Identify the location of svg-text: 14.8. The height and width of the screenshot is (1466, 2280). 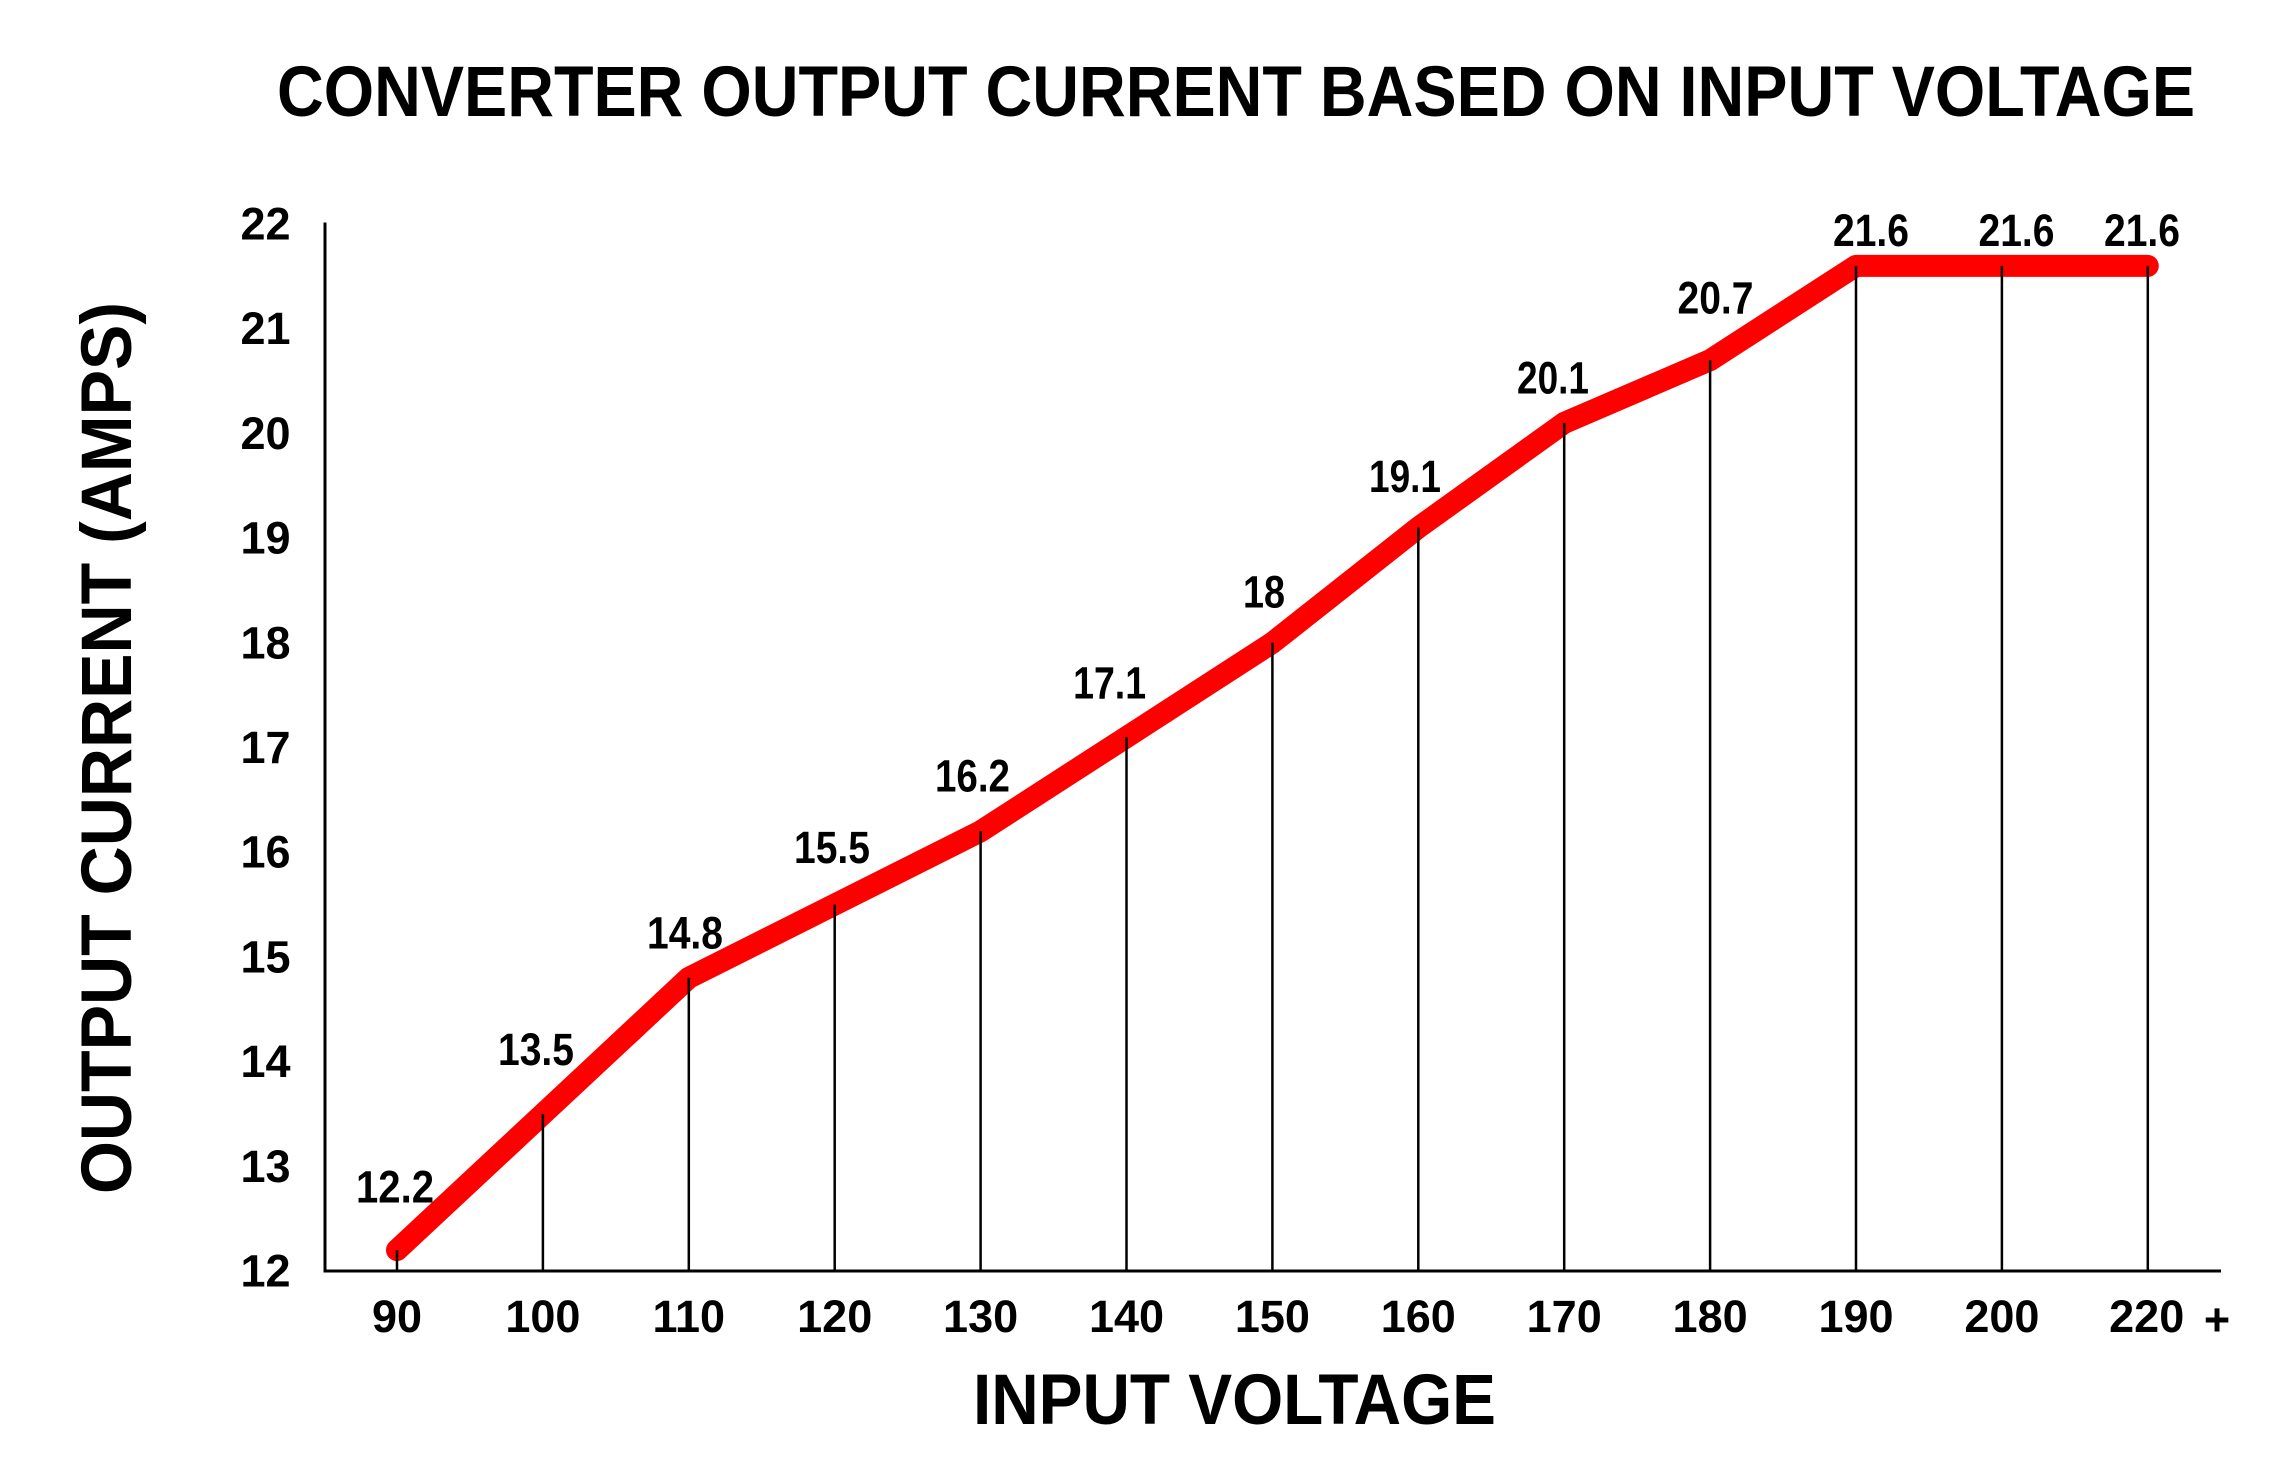
(685, 933).